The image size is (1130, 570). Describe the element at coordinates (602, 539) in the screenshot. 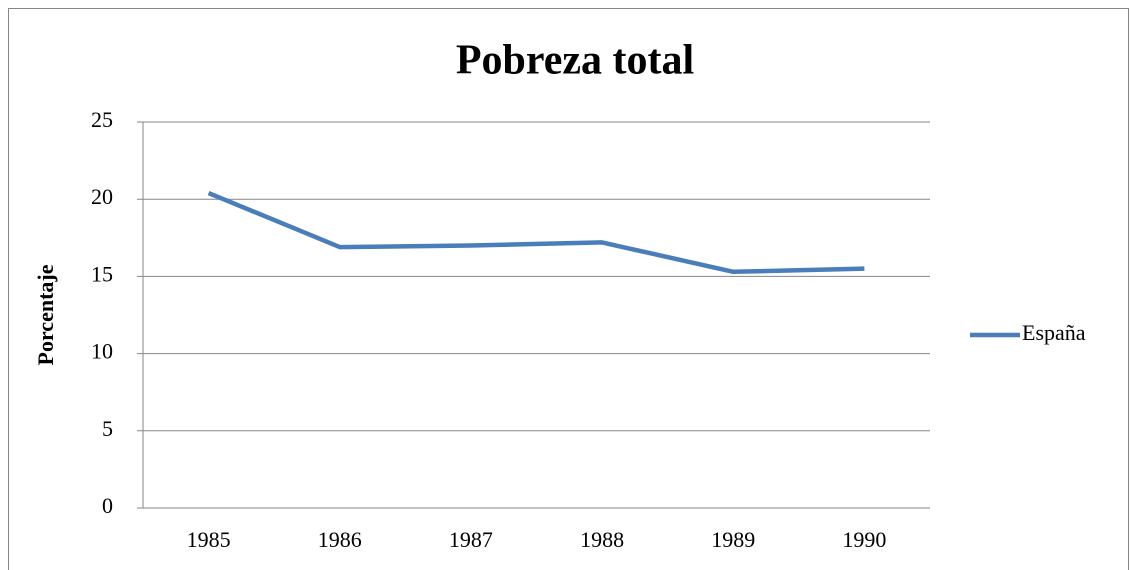

I see `x-tick-label: 1988` at that location.